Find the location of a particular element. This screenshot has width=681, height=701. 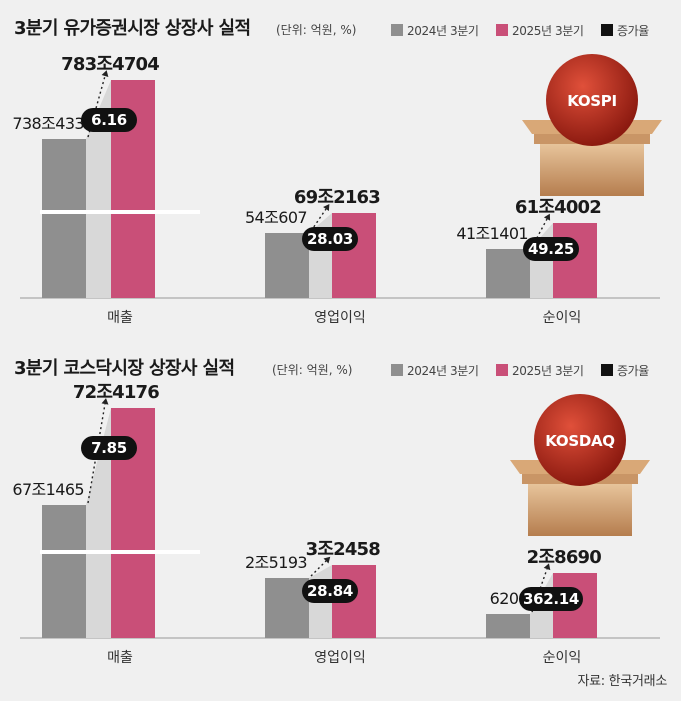

value-label-2024: 2조5193 is located at coordinates (276, 562).